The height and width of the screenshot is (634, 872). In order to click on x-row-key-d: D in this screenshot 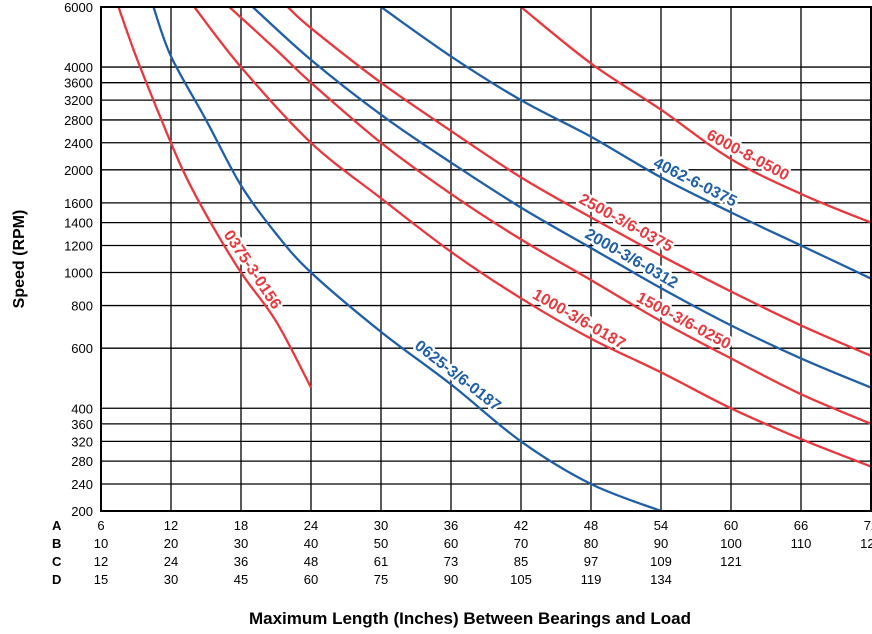, I will do `click(56, 579)`.